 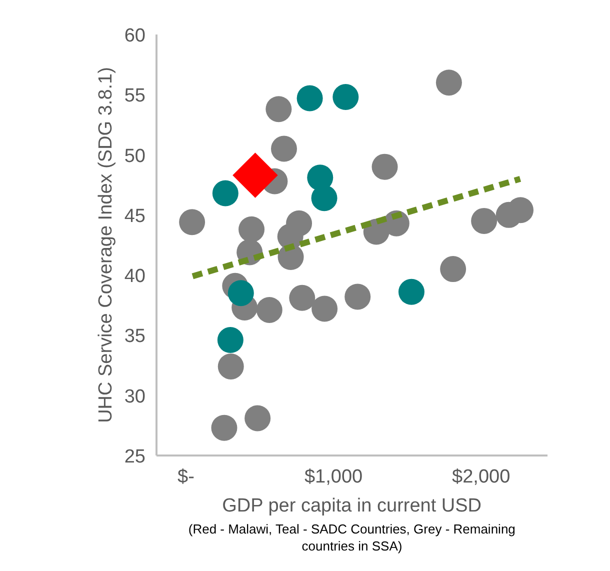 I want to click on y-tick-label: 60, so click(x=135, y=36).